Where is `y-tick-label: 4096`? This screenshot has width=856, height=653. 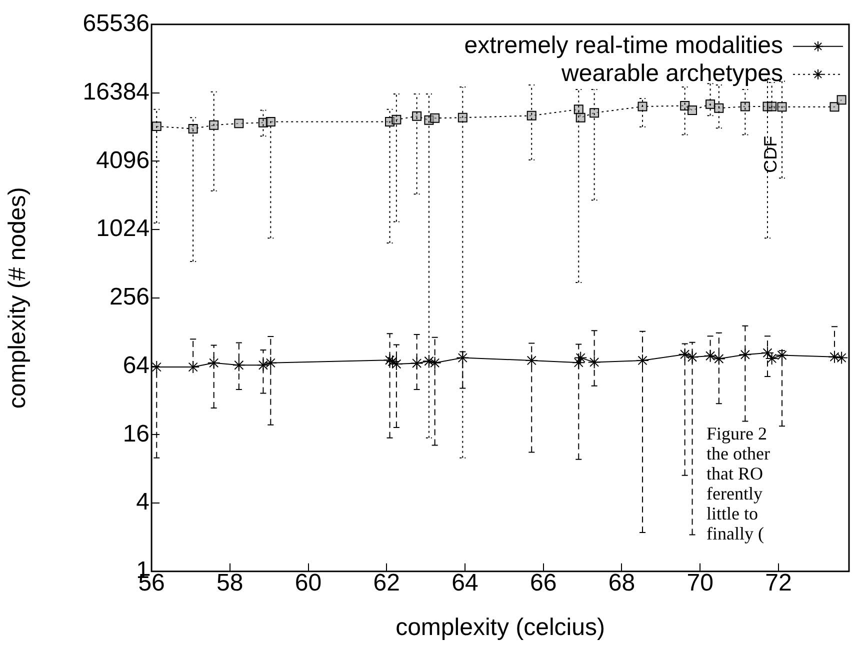 y-tick-label: 4096 is located at coordinates (123, 160).